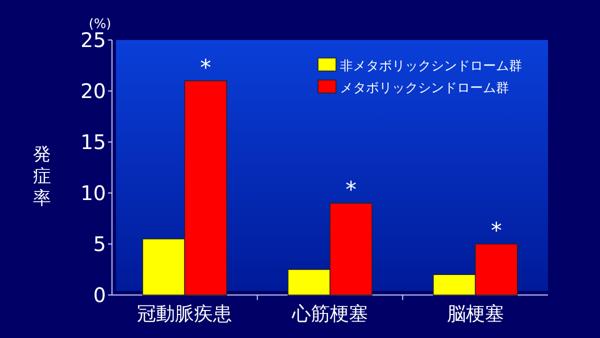 This screenshot has width=600, height=338. What do you see at coordinates (475, 314) in the screenshot?
I see `x-tick-label: 脳梗塞` at bounding box center [475, 314].